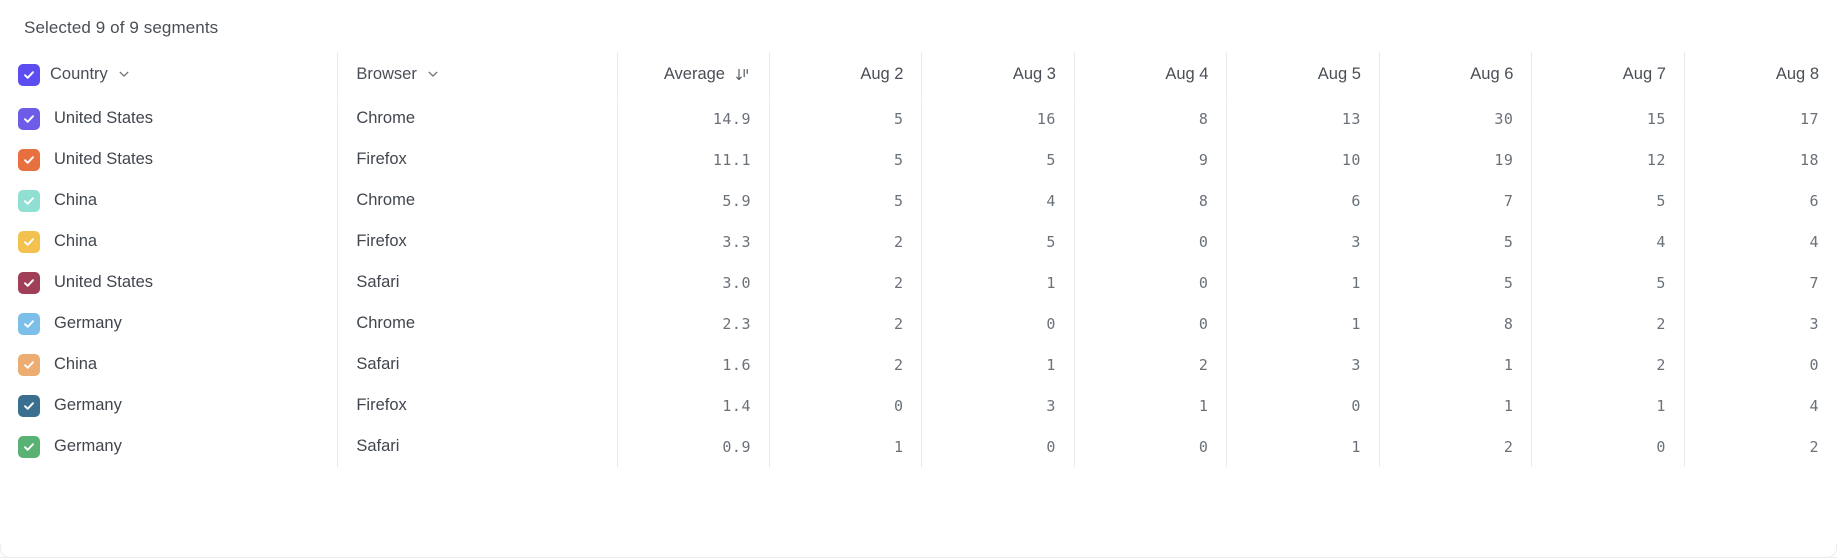 This screenshot has height=558, width=1837. What do you see at coordinates (29, 74) in the screenshot?
I see `select-all-checkbox` at bounding box center [29, 74].